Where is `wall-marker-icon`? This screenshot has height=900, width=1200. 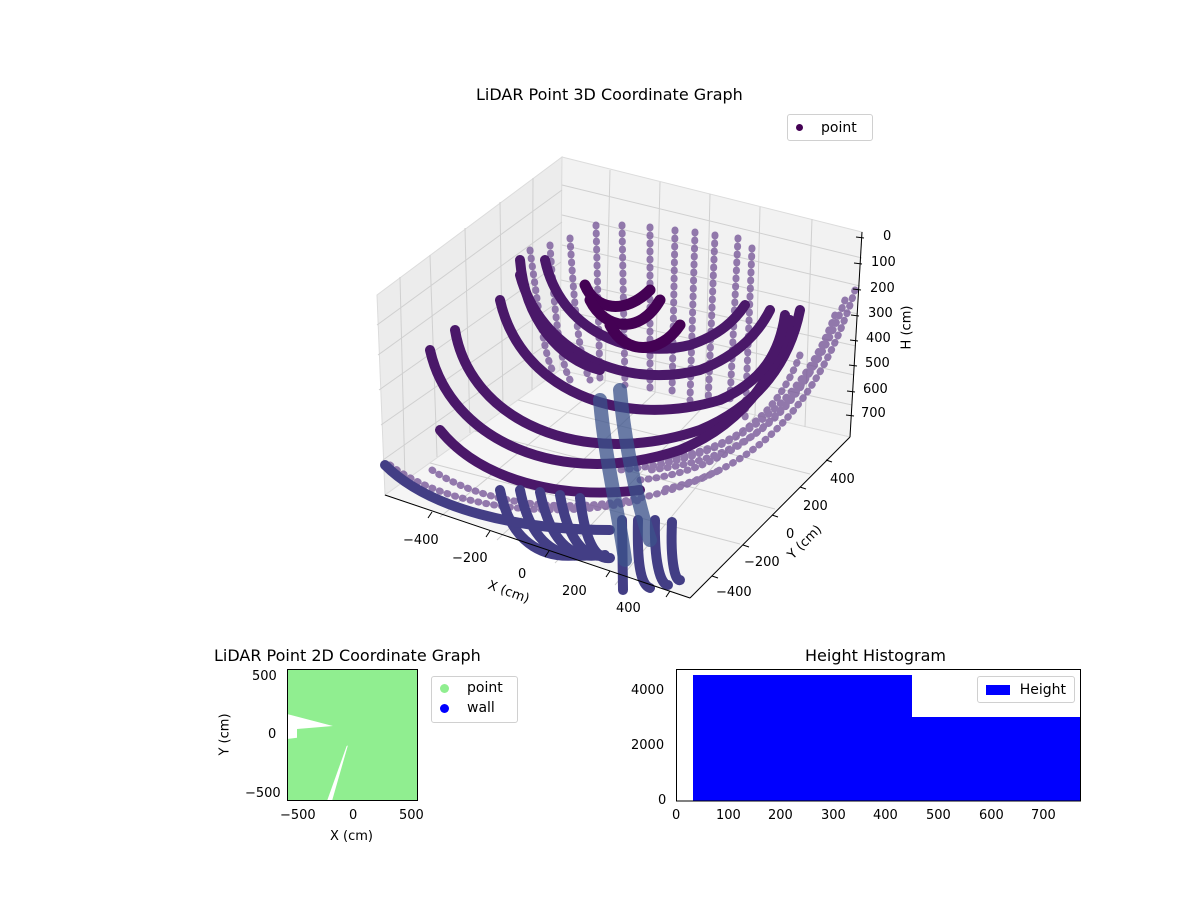 wall-marker-icon is located at coordinates (444, 708).